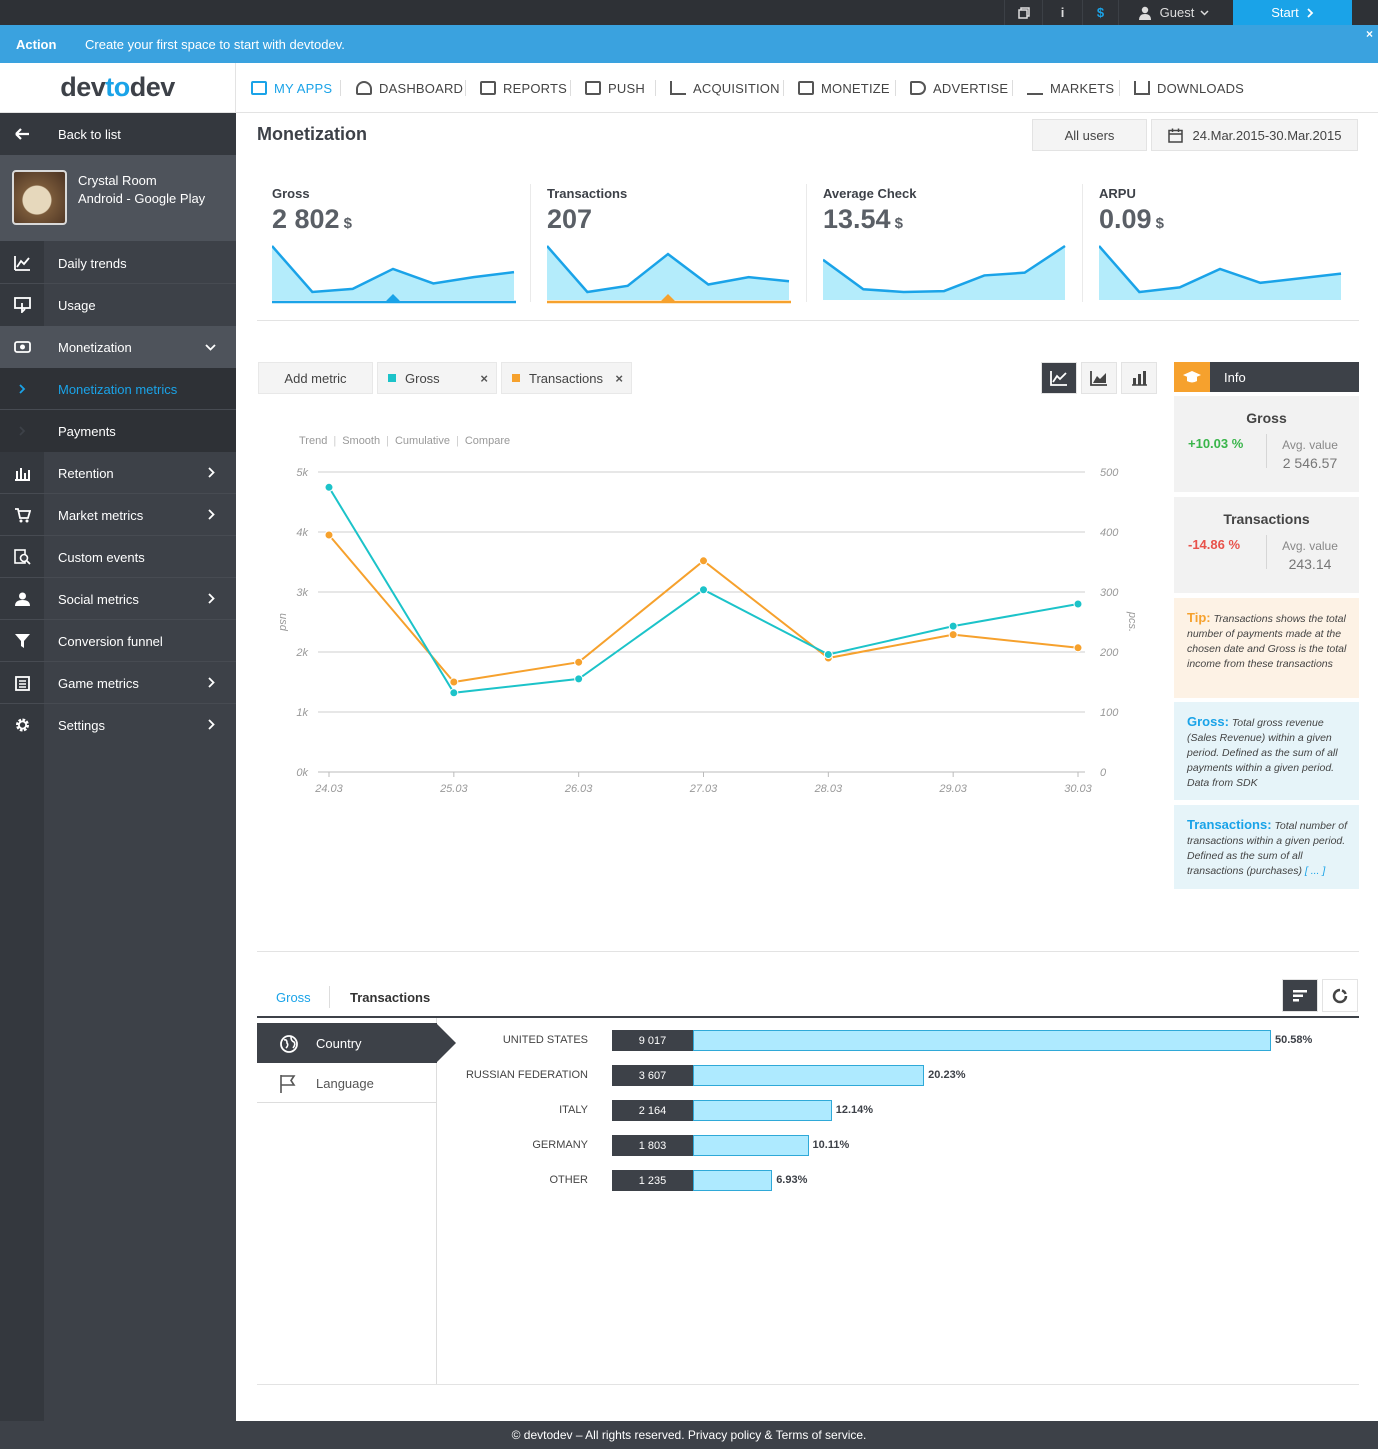  I want to click on tab-gross: Gross, so click(293, 997).